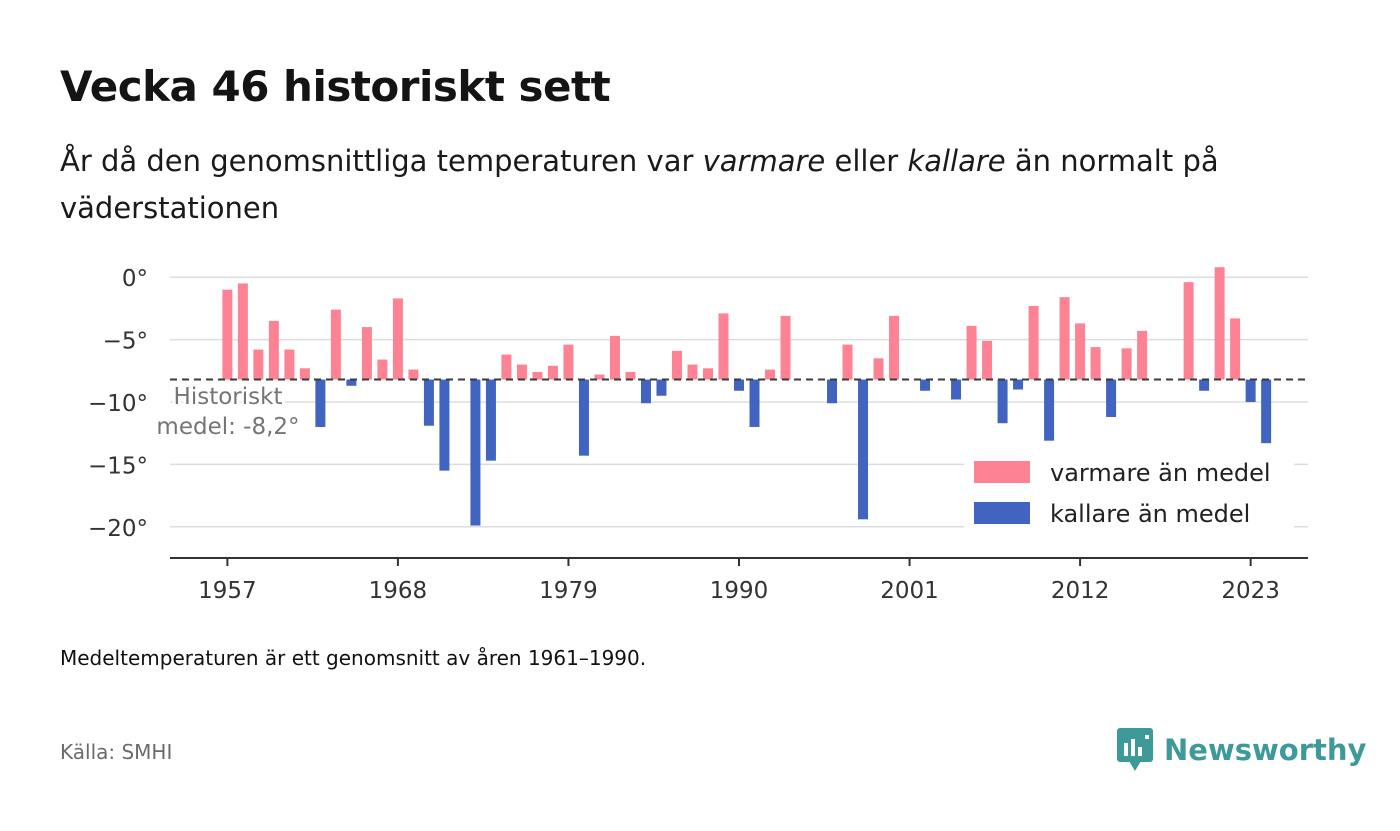 The width and height of the screenshot is (1400, 831). Describe the element at coordinates (1002, 513) in the screenshot. I see `legend-swatch-cold` at that location.